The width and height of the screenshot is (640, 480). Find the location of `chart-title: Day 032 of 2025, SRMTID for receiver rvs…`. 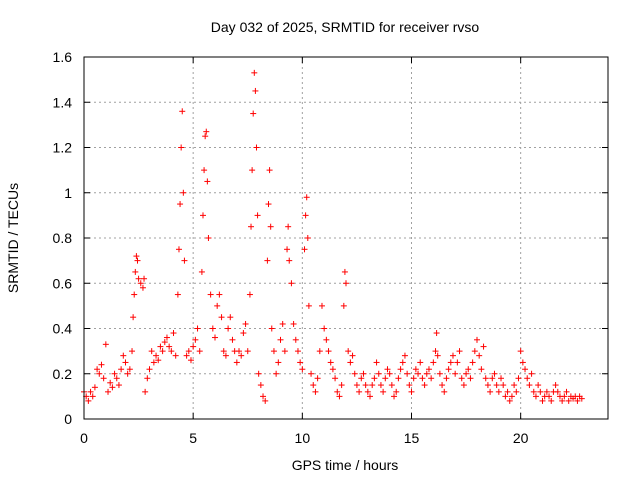

chart-title: Day 032 of 2025, SRMTID for receiver rvs… is located at coordinates (345, 27).